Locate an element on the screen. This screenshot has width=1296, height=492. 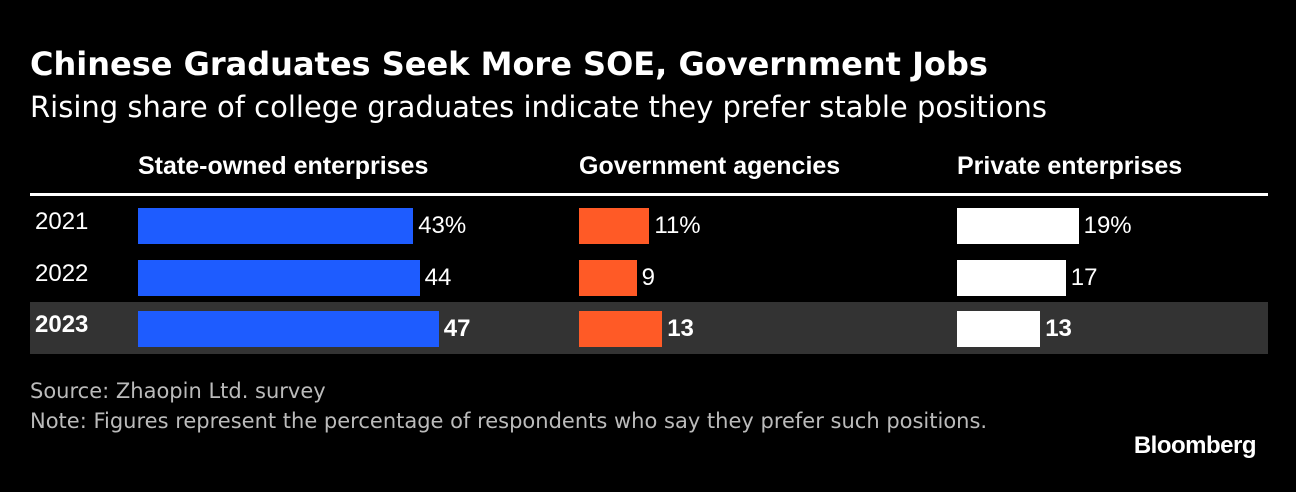
value-label: 17 is located at coordinates (1084, 277).